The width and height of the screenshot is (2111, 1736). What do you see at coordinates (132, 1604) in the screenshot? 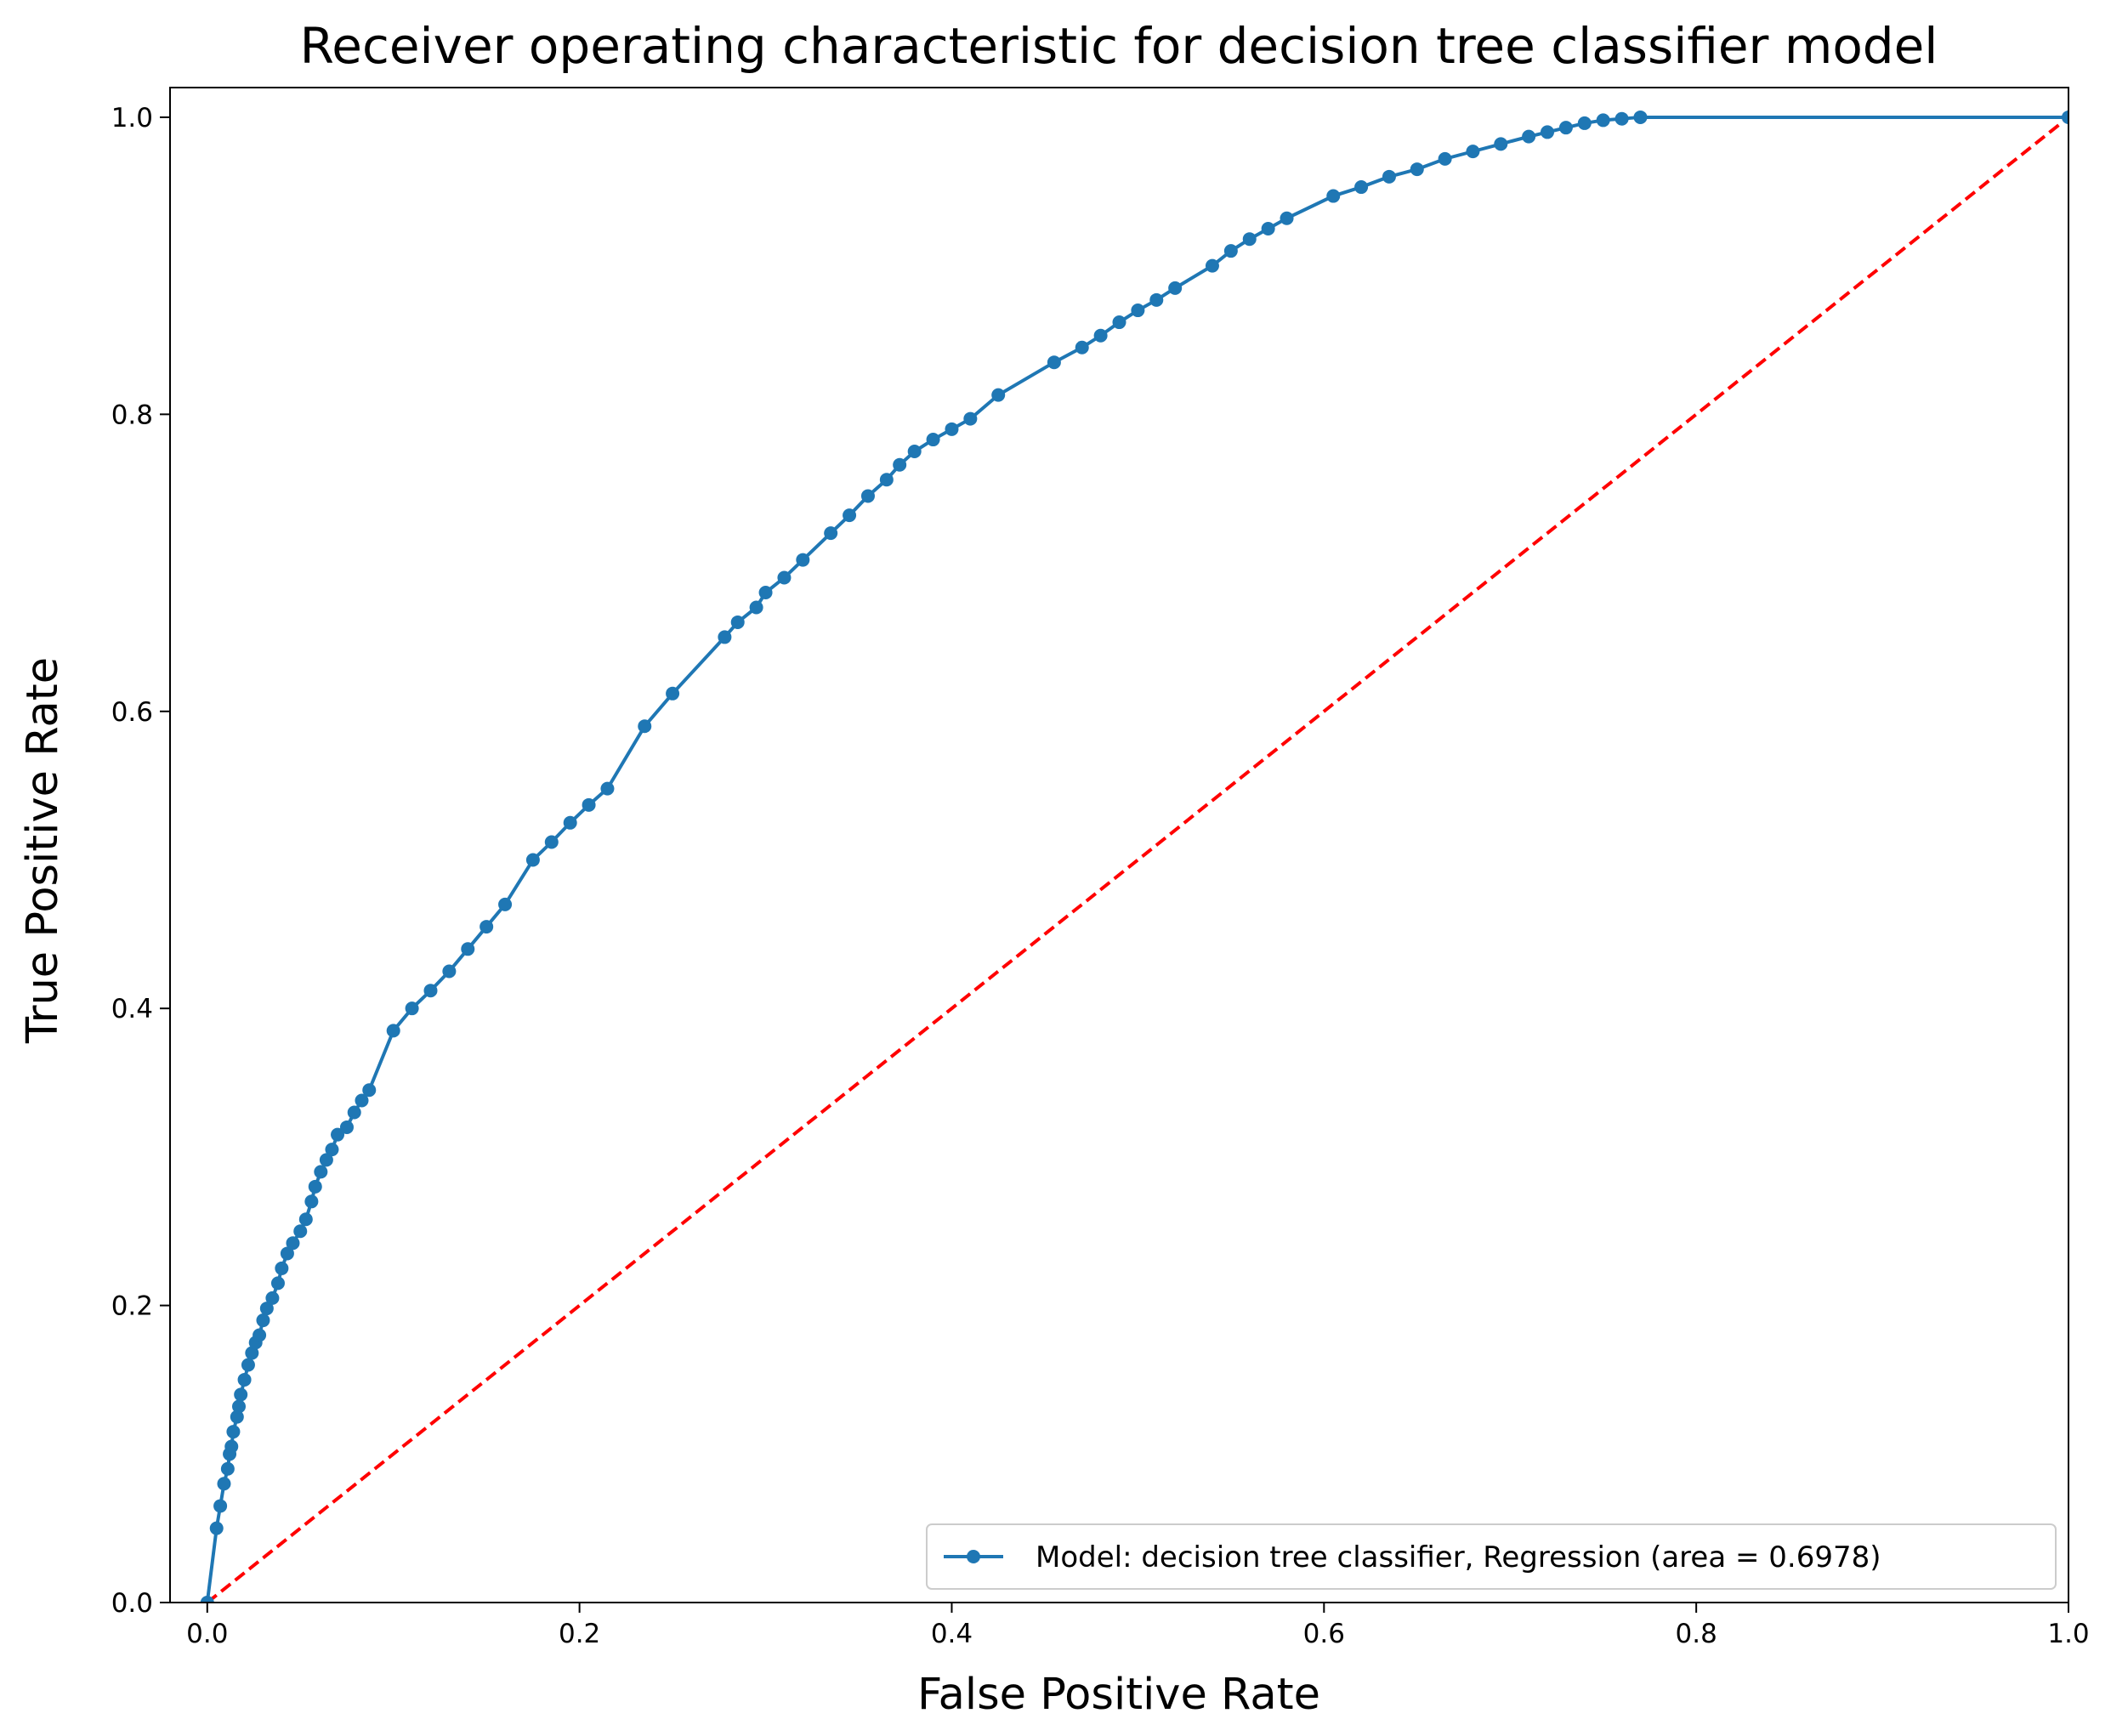
I see `y-tick-label: 0.0` at bounding box center [132, 1604].